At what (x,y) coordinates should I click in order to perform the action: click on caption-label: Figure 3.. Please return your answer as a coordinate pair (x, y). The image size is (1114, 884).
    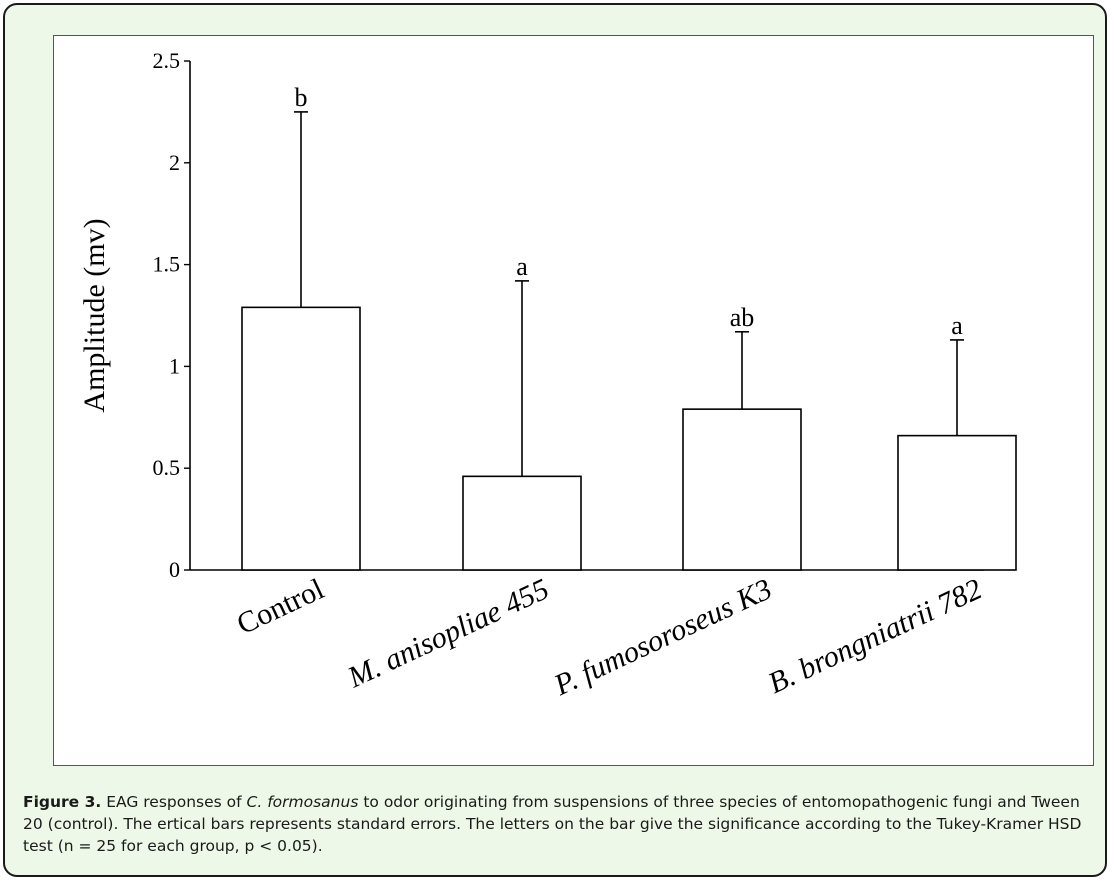
    Looking at the image, I should click on (62, 802).